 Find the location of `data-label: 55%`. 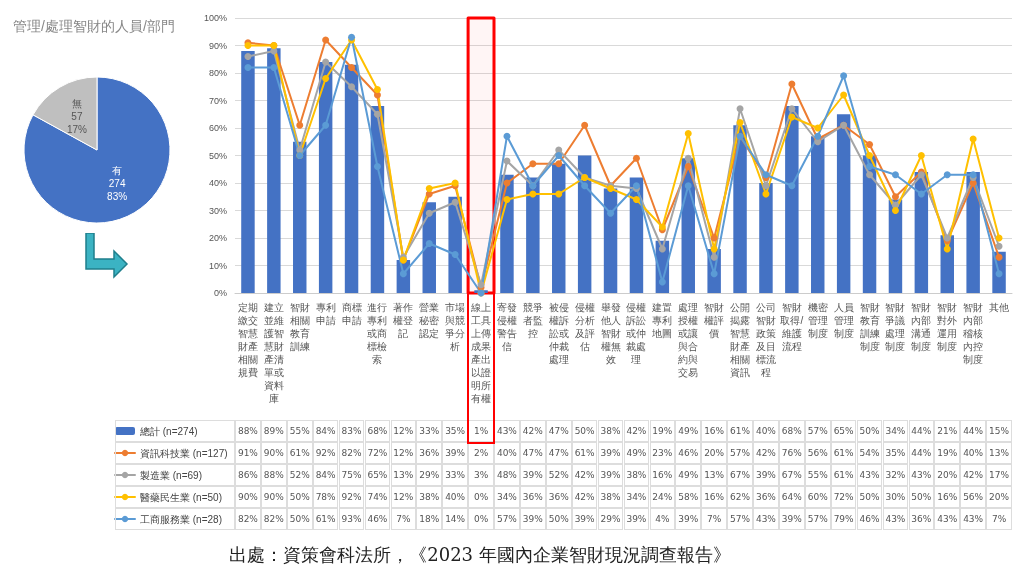

data-label: 55% is located at coordinates (817, 475).